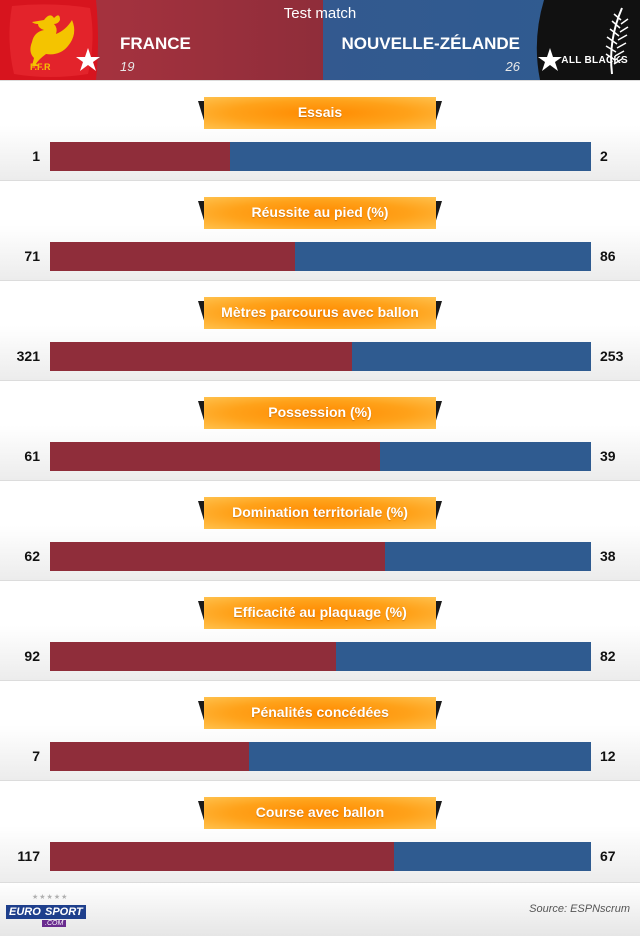  What do you see at coordinates (32, 556) in the screenshot?
I see `stat-value-left: 62` at bounding box center [32, 556].